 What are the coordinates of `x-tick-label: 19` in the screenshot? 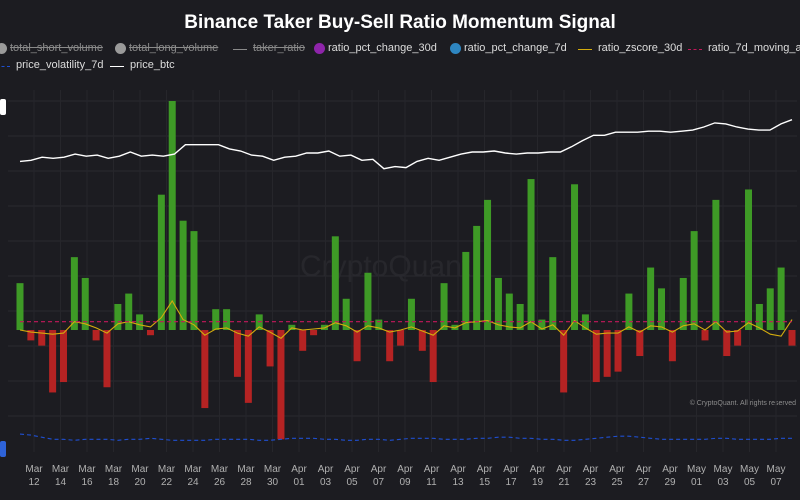 It's located at (538, 482).